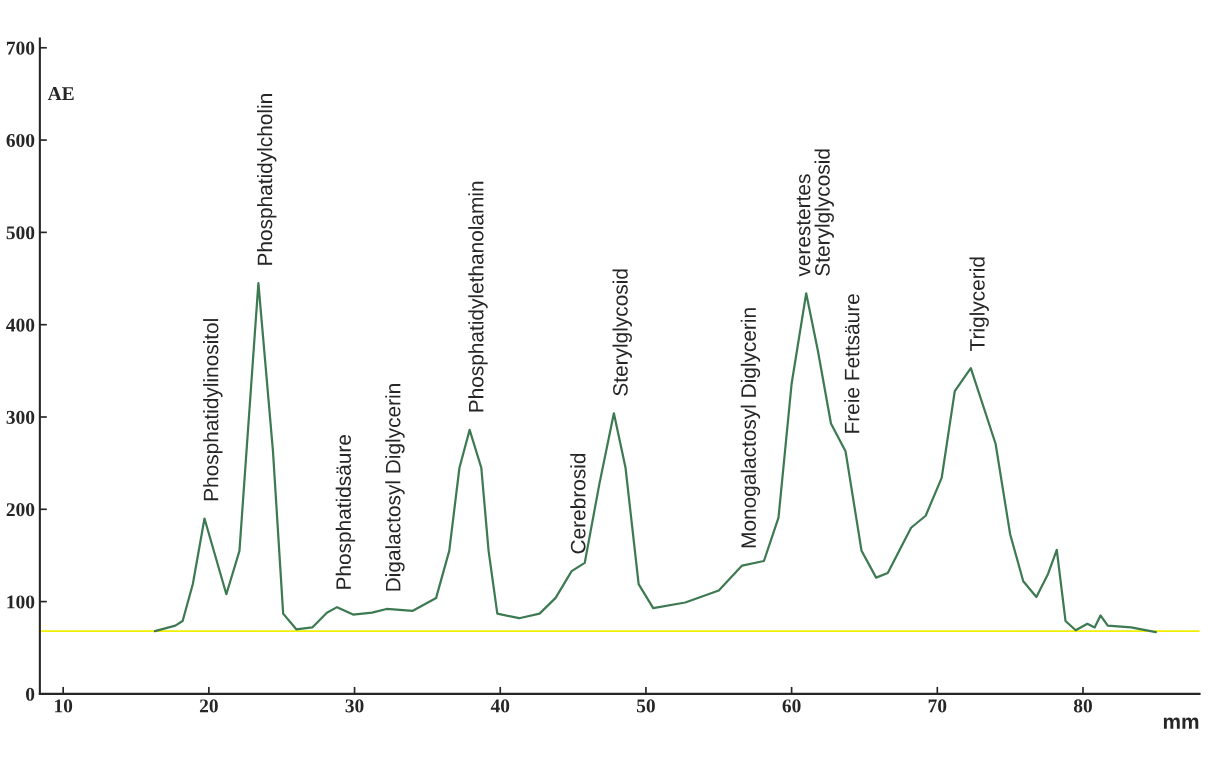 This screenshot has height=771, width=1208. Describe the element at coordinates (20, 233) in the screenshot. I see `y-tick-label: 500` at that location.